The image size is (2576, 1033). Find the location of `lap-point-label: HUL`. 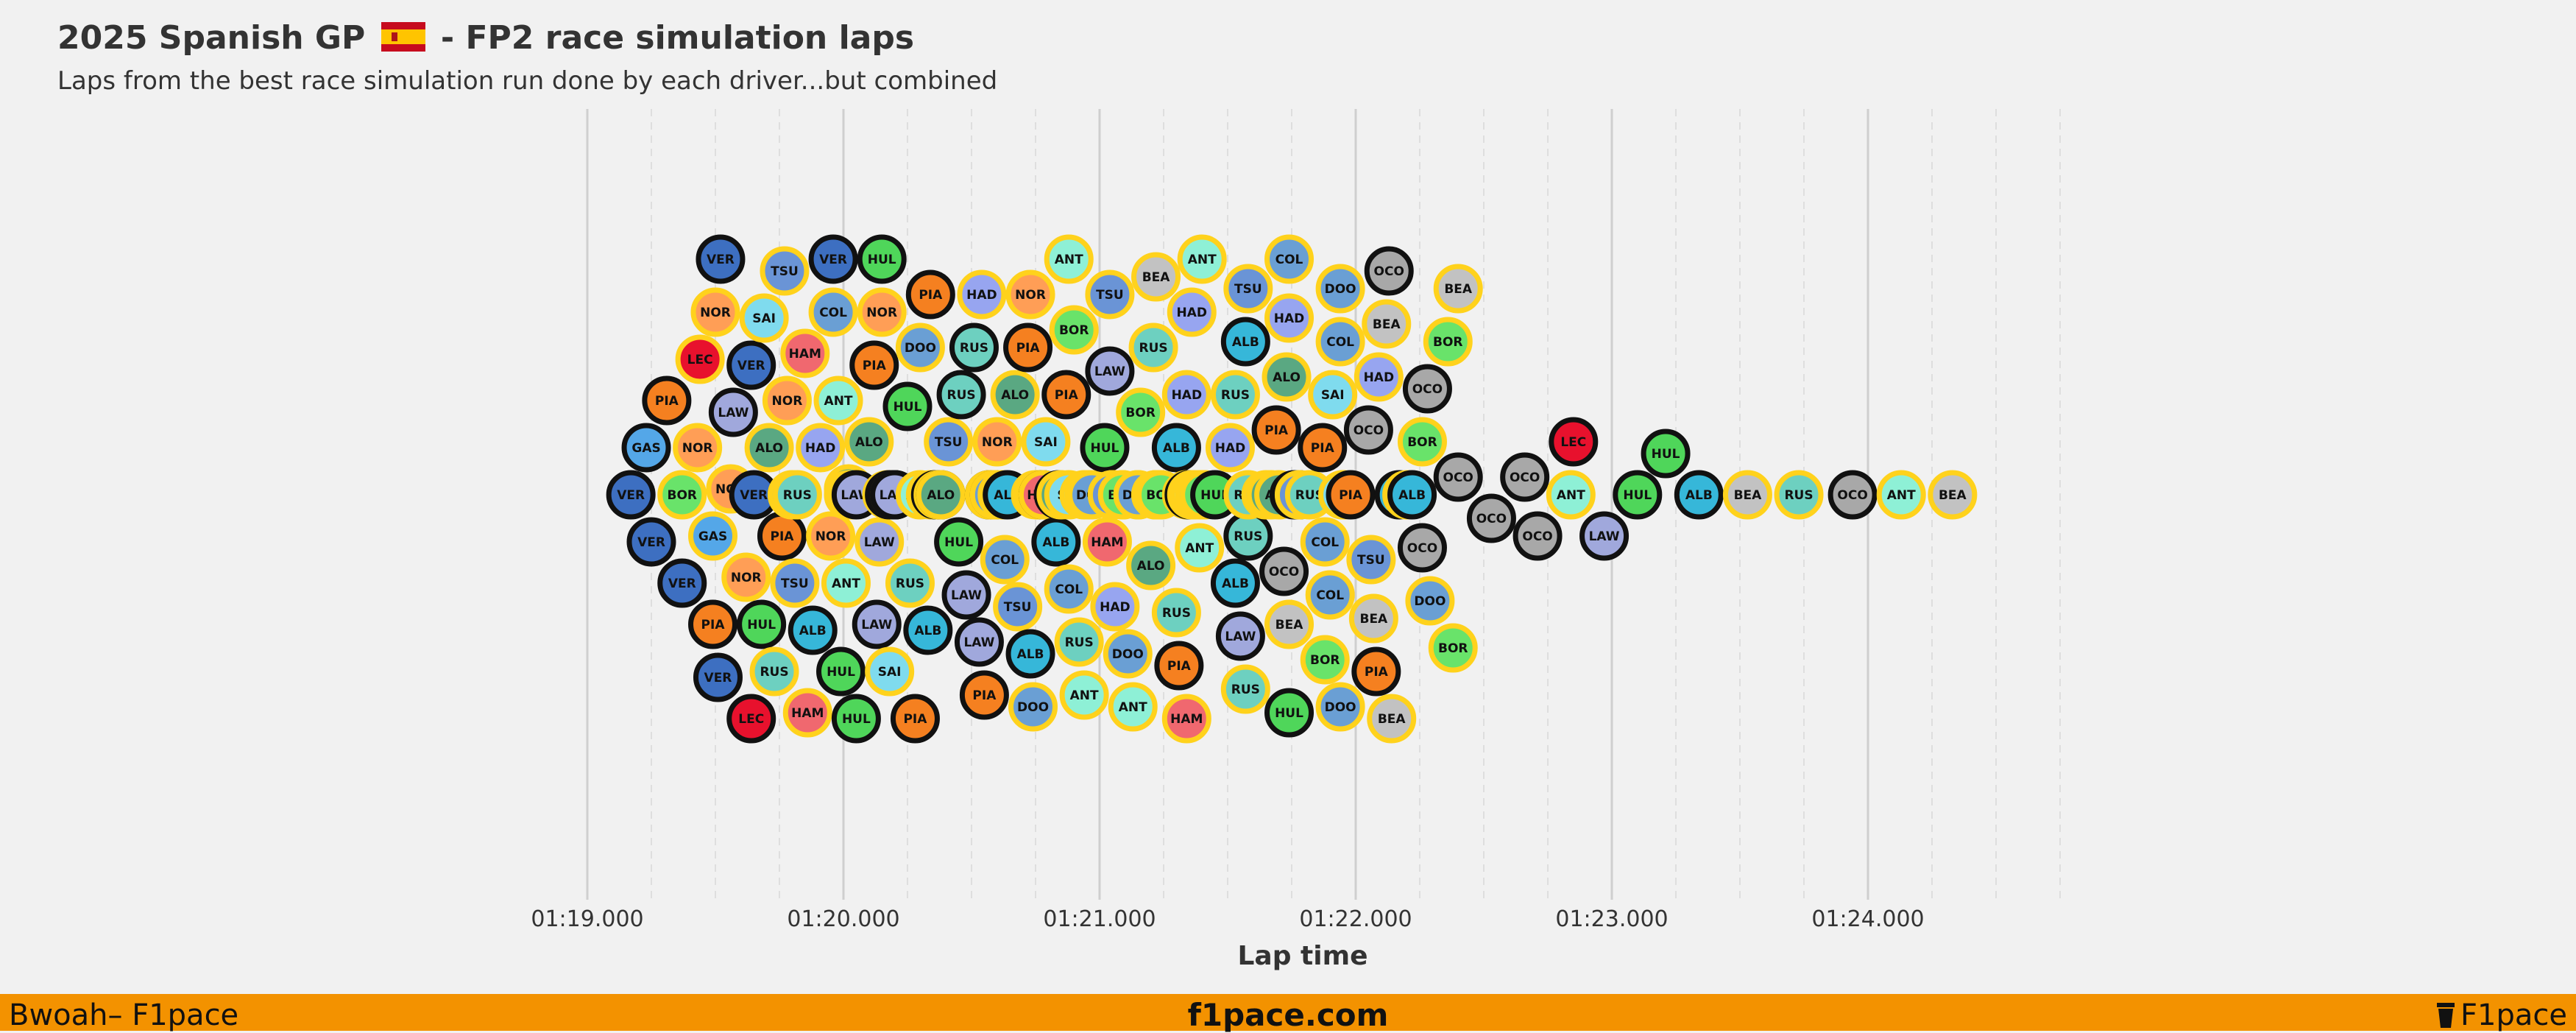

lap-point-label: HUL is located at coordinates (1637, 495).